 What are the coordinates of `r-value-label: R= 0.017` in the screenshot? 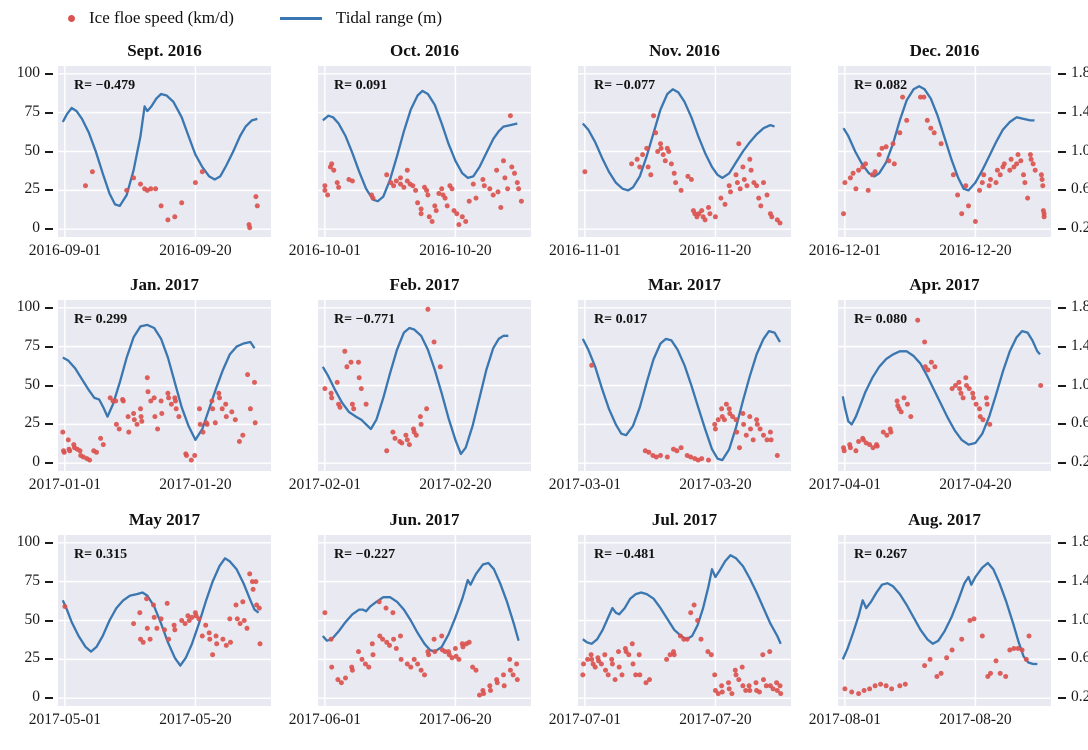 It's located at (620, 319).